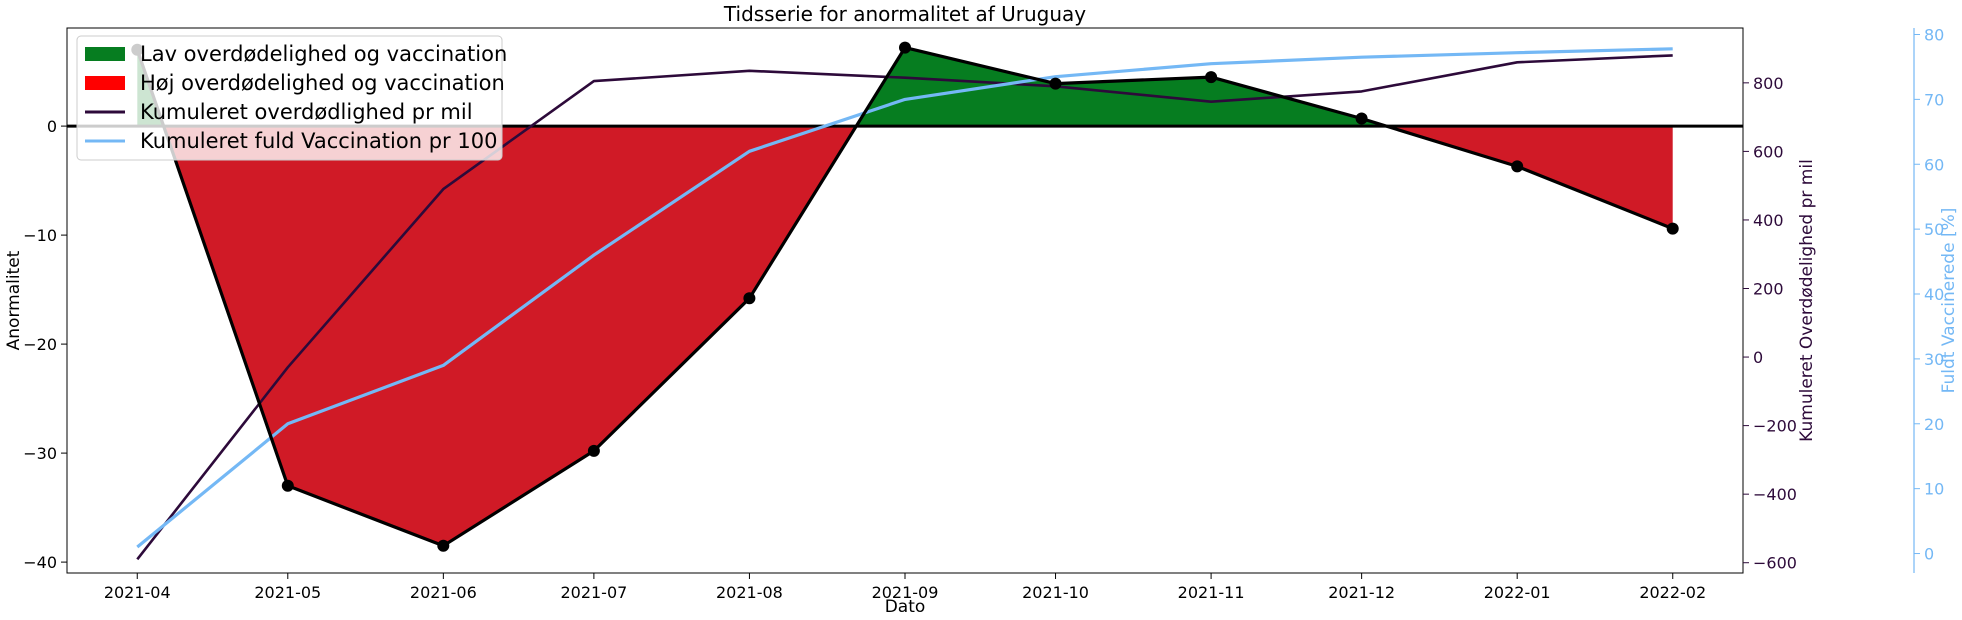 This screenshot has height=620, width=1962. I want to click on y-right1-tick-label: 0, so click(1758, 357).